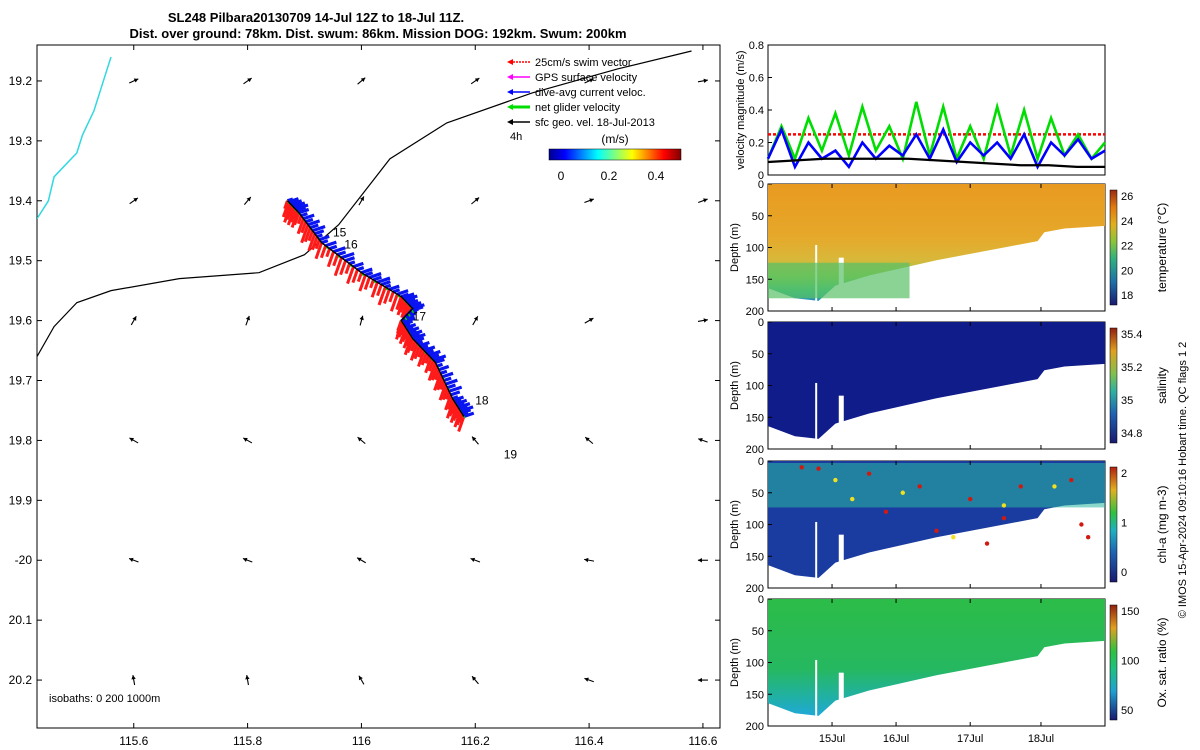 The width and height of the screenshot is (1200, 750). I want to click on map-y-tick-label: 19.3, so click(21, 141).